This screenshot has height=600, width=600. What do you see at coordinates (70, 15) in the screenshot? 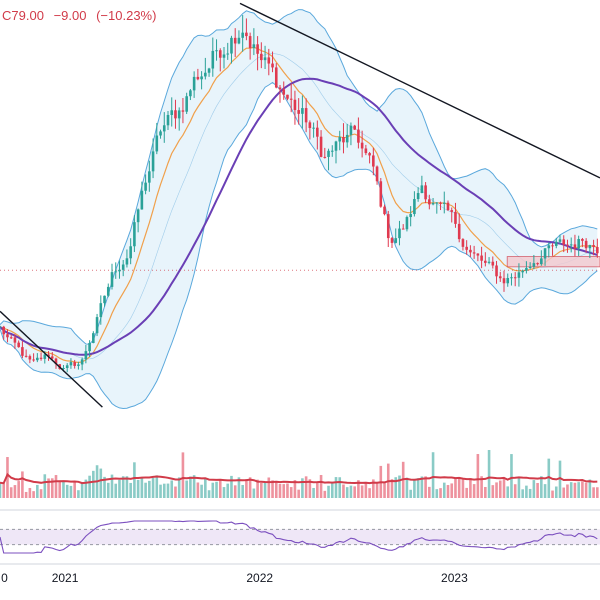
I see `change-value: −9.00` at bounding box center [70, 15].